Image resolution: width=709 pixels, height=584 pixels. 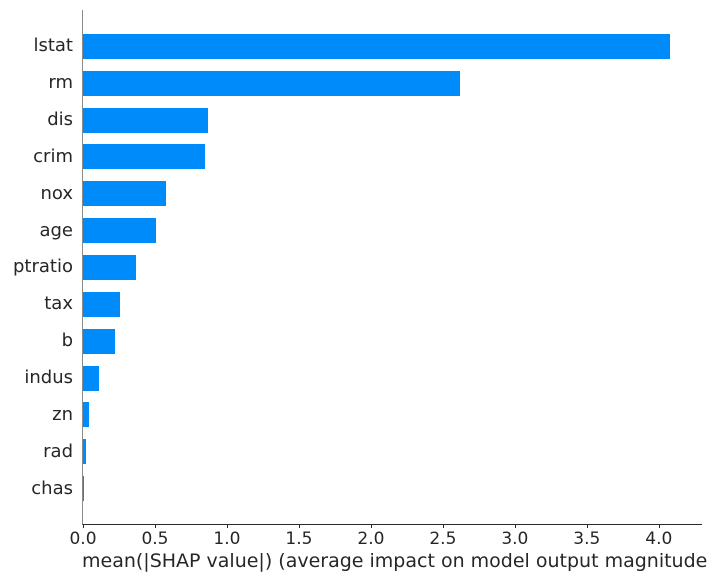 I want to click on ytick-label-nox: nox, so click(x=56, y=193).